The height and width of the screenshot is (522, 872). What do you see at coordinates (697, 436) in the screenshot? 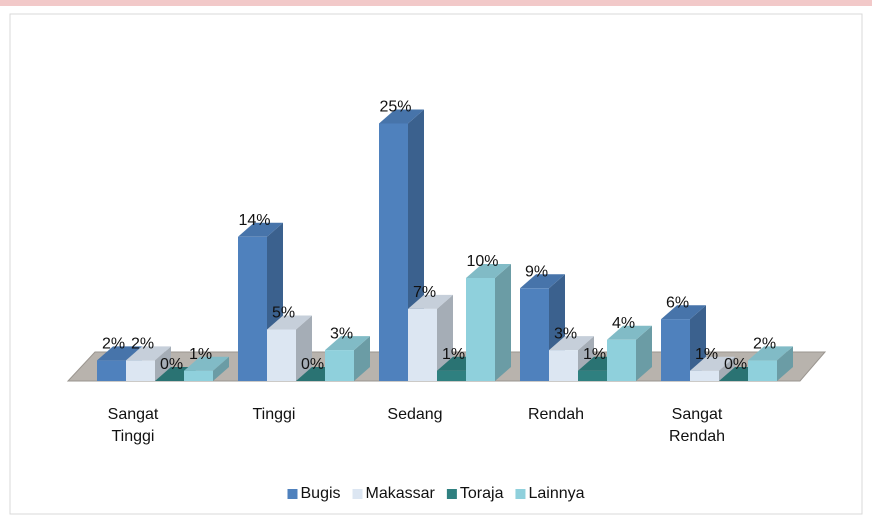
I see `x-tick-label-line: Rendah` at bounding box center [697, 436].